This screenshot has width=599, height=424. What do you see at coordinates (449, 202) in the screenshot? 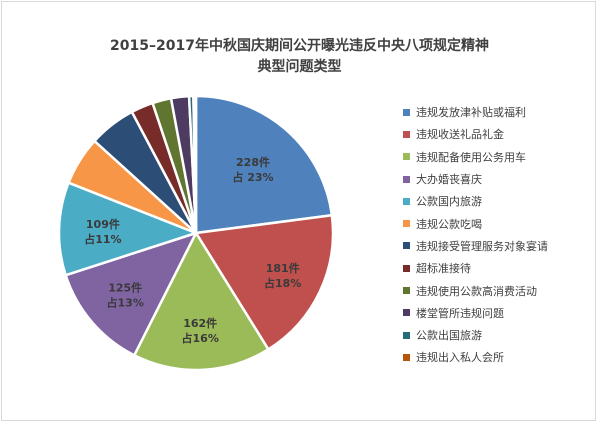
I see `legend-label: 公款国内旅游` at bounding box center [449, 202].